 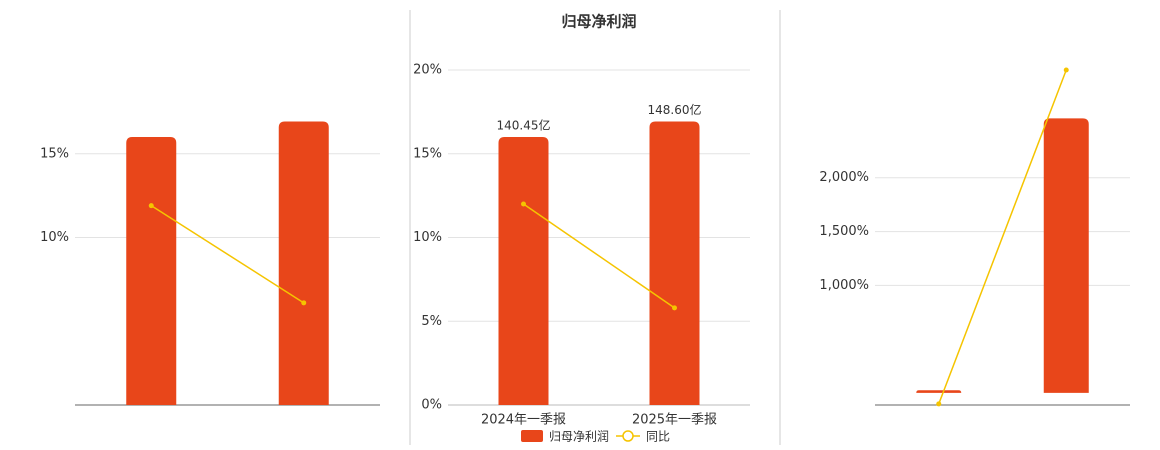 I want to click on y-tick-label: 2,000%, so click(x=844, y=177).